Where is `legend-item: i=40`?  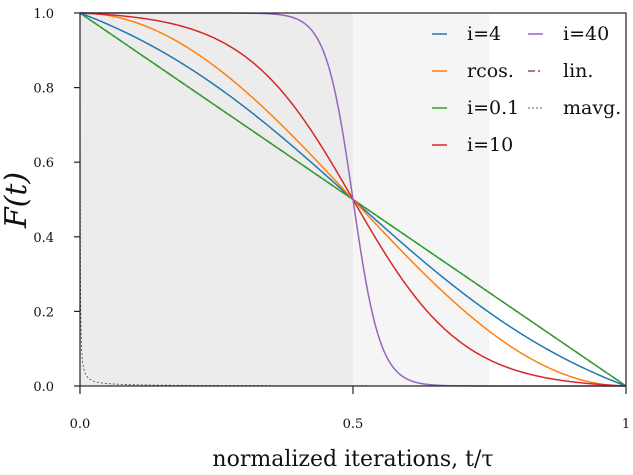 legend-item: i=40 is located at coordinates (568, 34).